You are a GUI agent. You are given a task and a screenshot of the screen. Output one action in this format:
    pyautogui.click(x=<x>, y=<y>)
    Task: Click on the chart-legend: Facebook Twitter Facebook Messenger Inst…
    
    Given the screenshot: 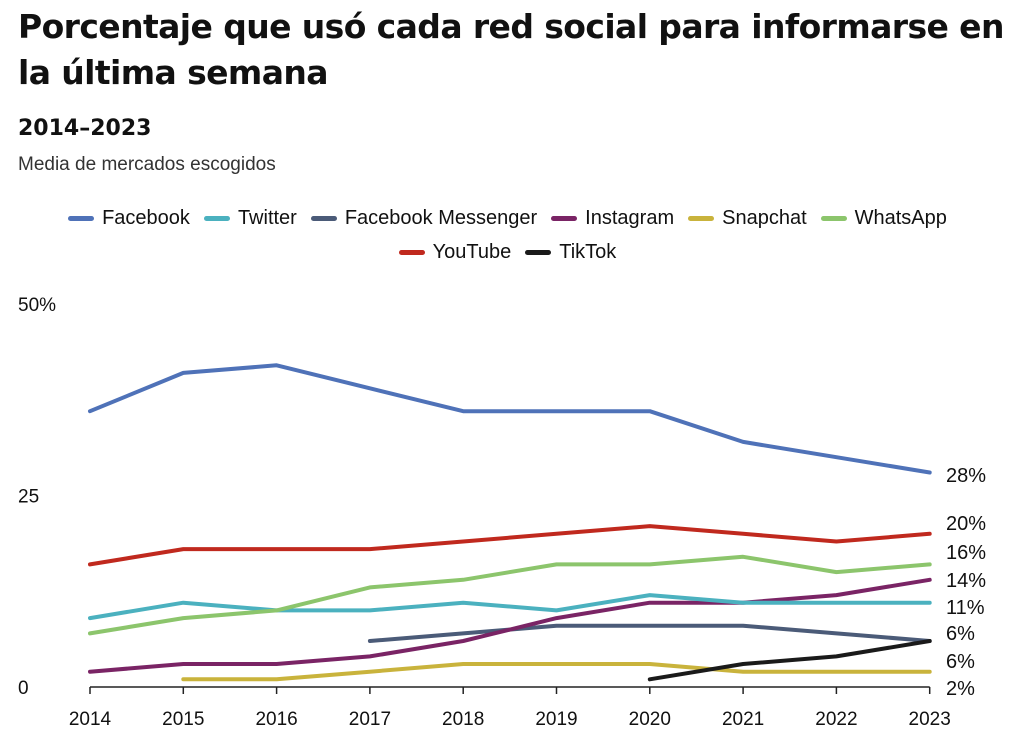 What is the action you would take?
    pyautogui.click(x=507, y=235)
    